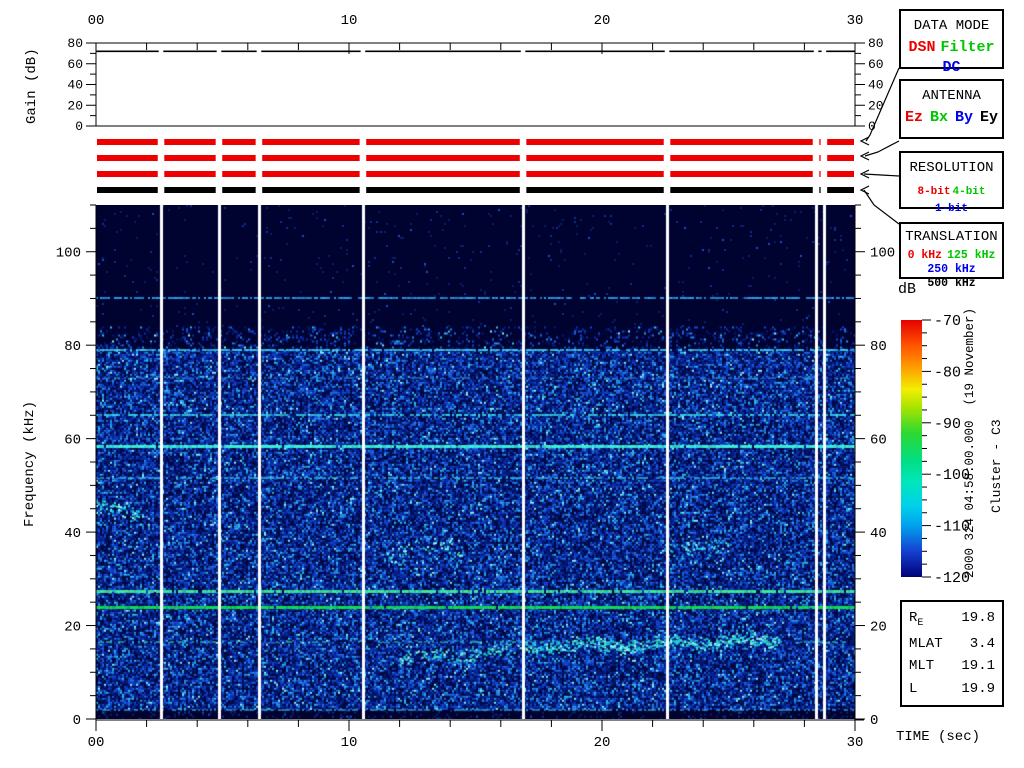 The width and height of the screenshot is (1024, 768). Describe the element at coordinates (916, 620) in the screenshot. I see `ephemeris-label: RE` at that location.